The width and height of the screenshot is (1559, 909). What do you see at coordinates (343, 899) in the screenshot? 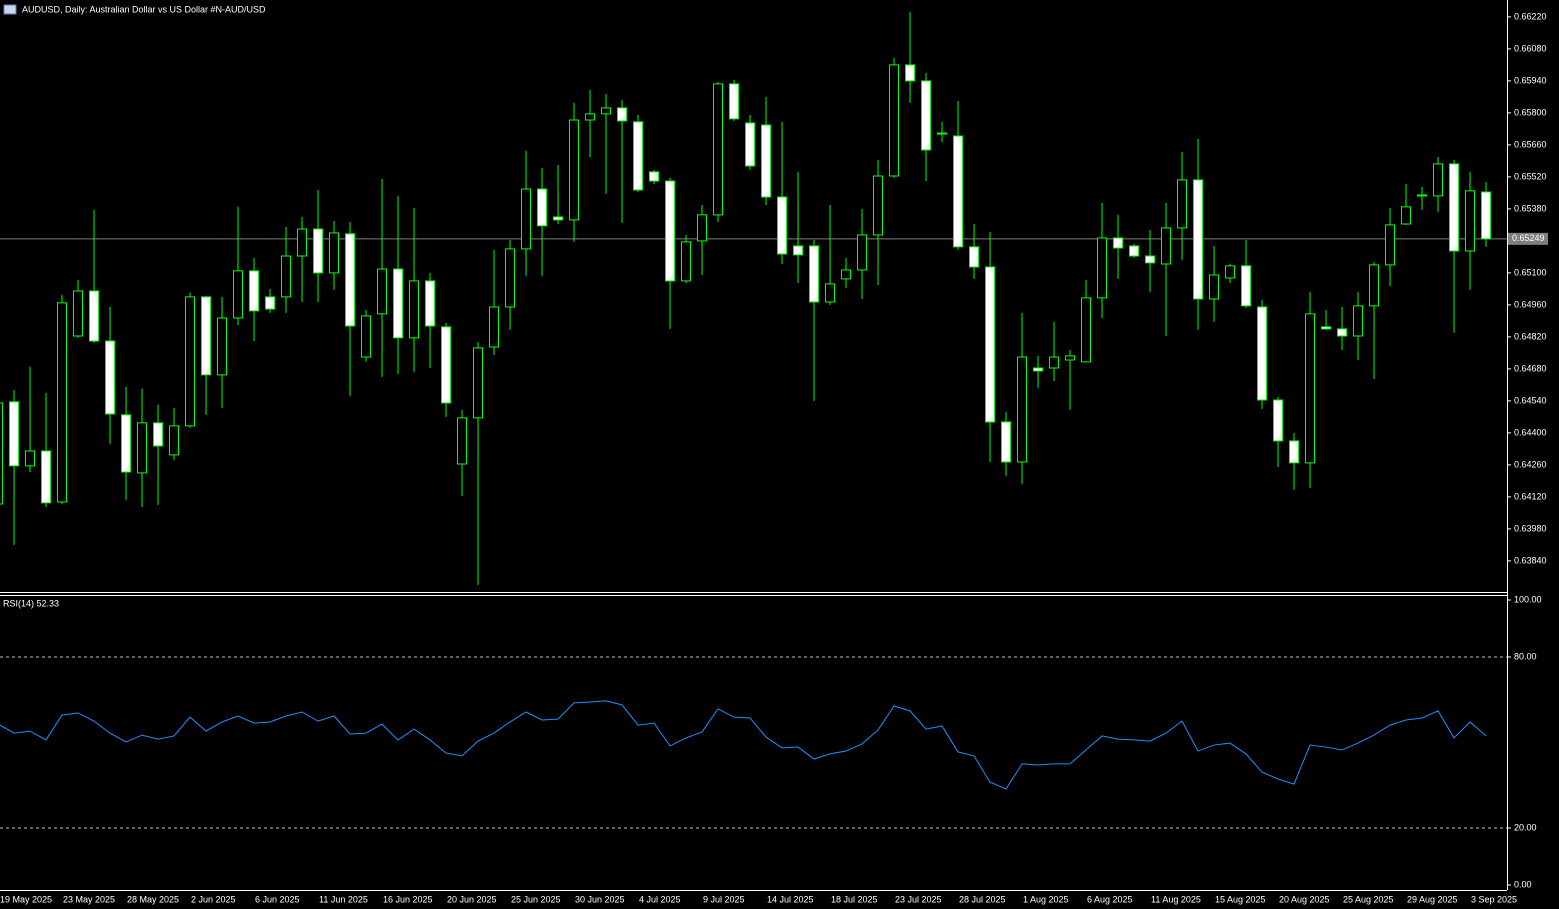
I see `x-tick-label: 11 Jun 2025` at bounding box center [343, 899].